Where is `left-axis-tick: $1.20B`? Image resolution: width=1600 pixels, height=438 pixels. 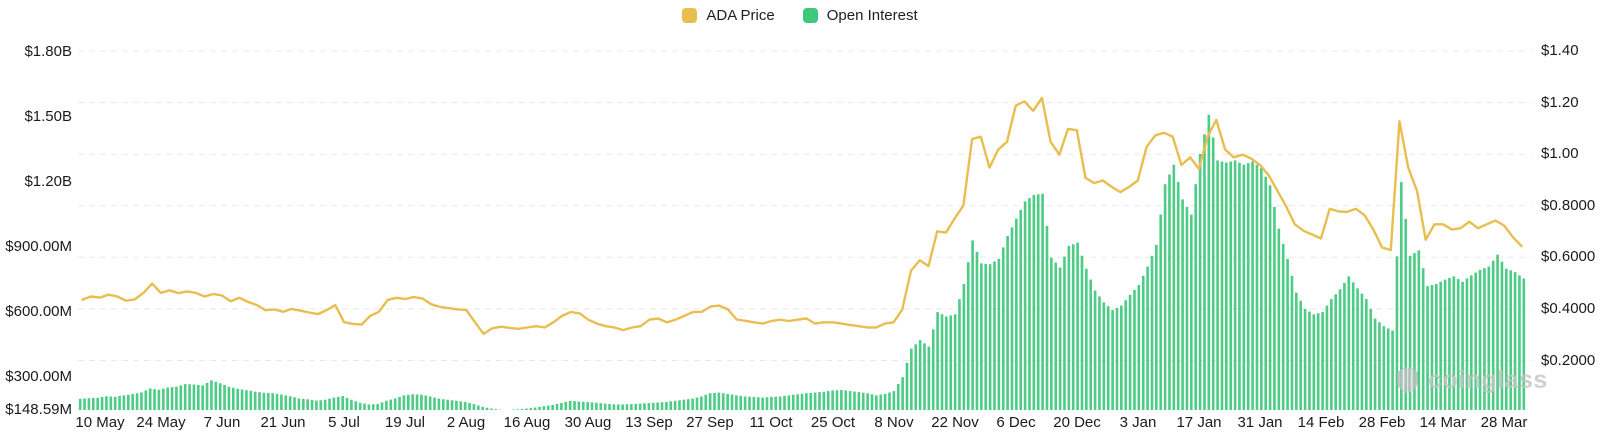
left-axis-tick: $1.20B is located at coordinates (48, 181).